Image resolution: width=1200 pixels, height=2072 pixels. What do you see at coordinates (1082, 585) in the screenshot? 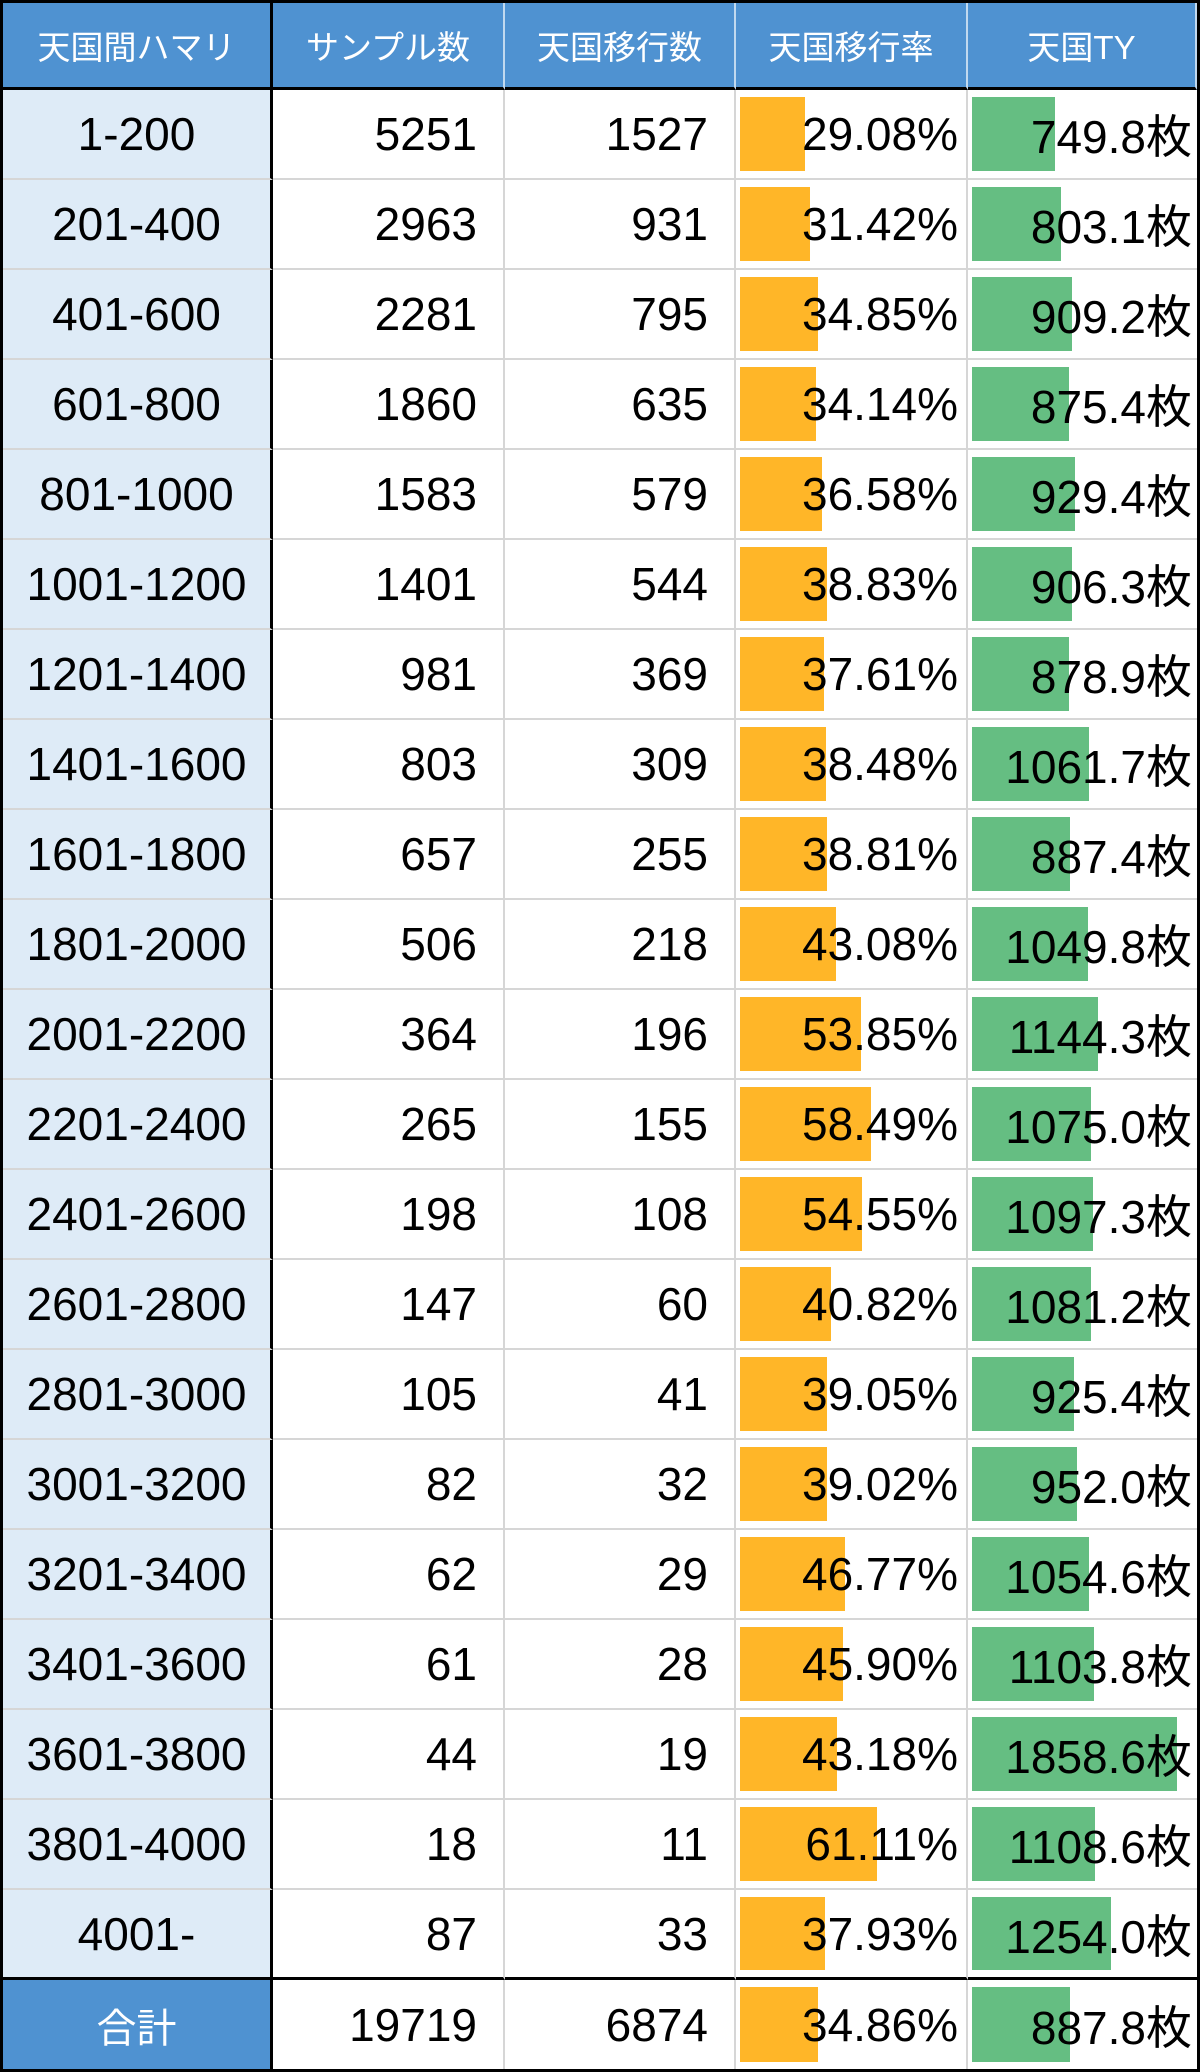
I see `ty-cell: 906.3枚` at bounding box center [1082, 585].